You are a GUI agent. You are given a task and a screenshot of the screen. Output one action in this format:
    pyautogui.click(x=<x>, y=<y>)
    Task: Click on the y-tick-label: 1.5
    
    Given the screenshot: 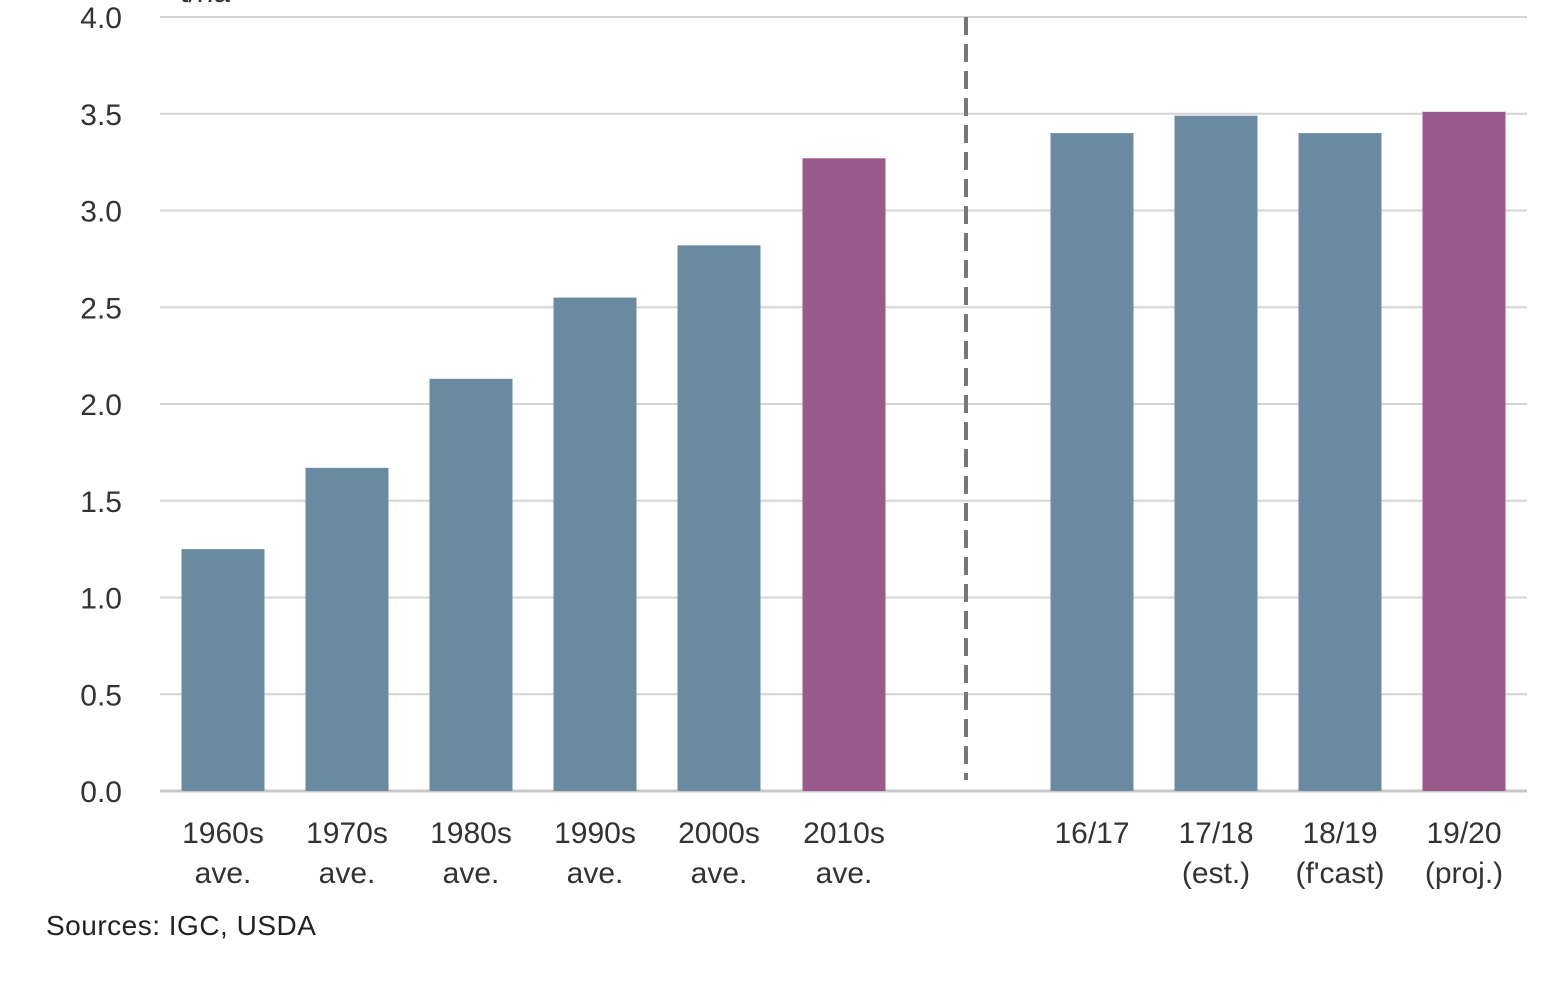 What is the action you would take?
    pyautogui.click(x=101, y=502)
    